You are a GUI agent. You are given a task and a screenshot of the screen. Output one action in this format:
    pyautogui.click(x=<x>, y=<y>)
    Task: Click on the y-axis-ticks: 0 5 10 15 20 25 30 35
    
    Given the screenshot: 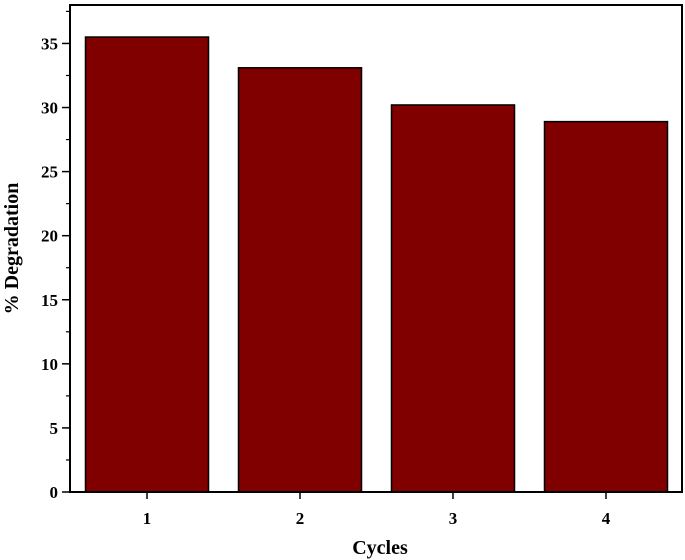 What is the action you would take?
    pyautogui.click(x=55, y=256)
    